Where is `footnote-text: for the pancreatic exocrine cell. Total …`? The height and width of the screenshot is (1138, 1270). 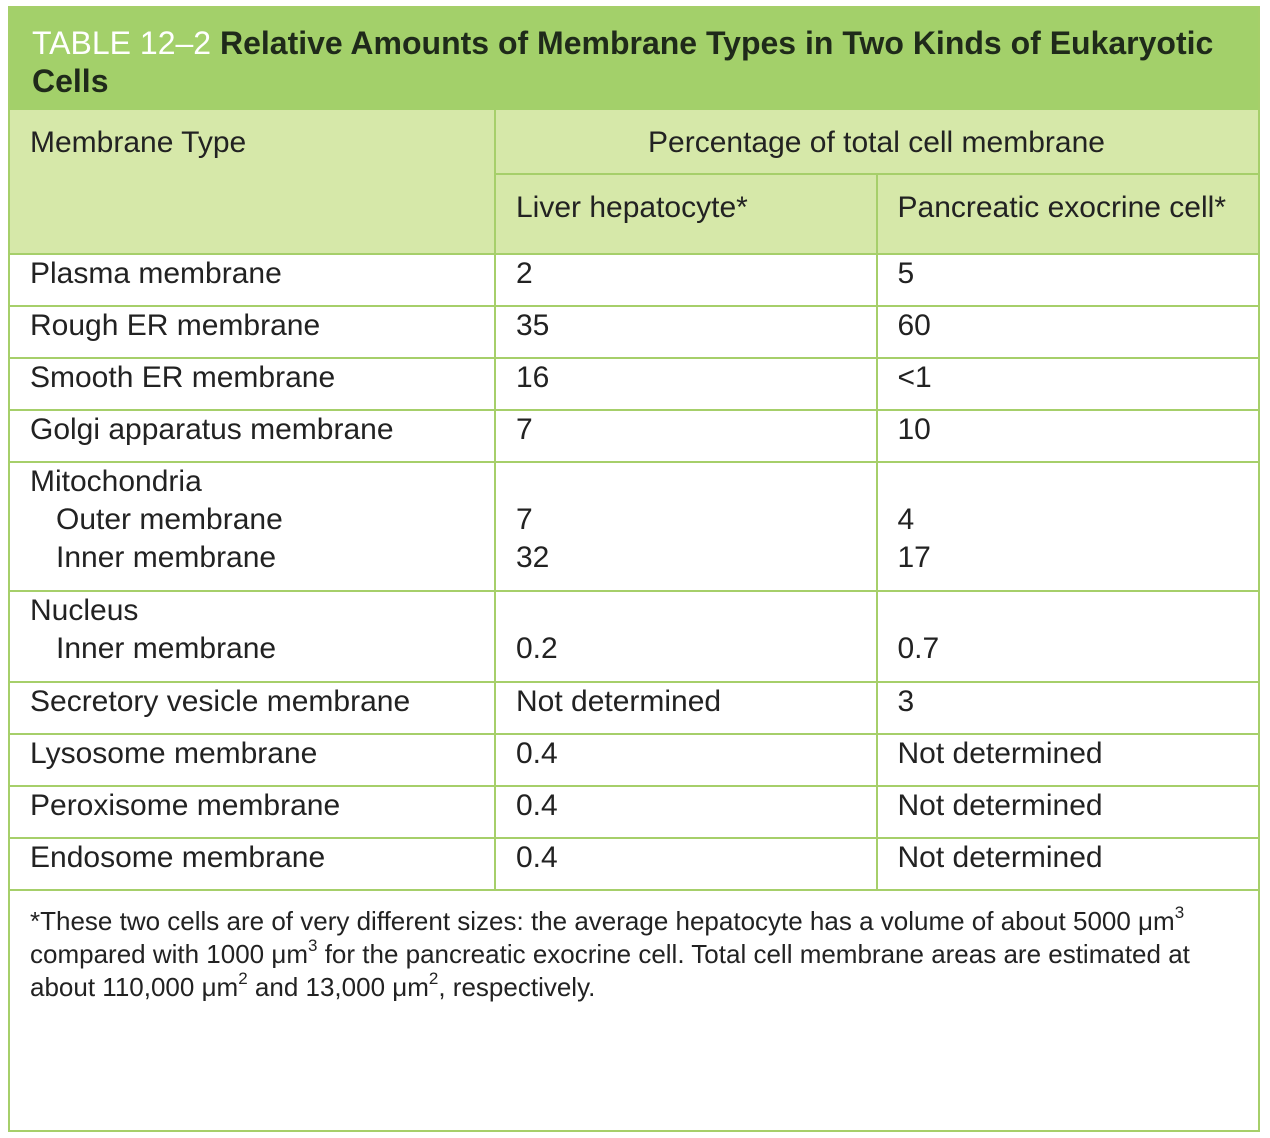
footnote-text: for the pancreatic exocrine cell. Total … is located at coordinates (610, 970).